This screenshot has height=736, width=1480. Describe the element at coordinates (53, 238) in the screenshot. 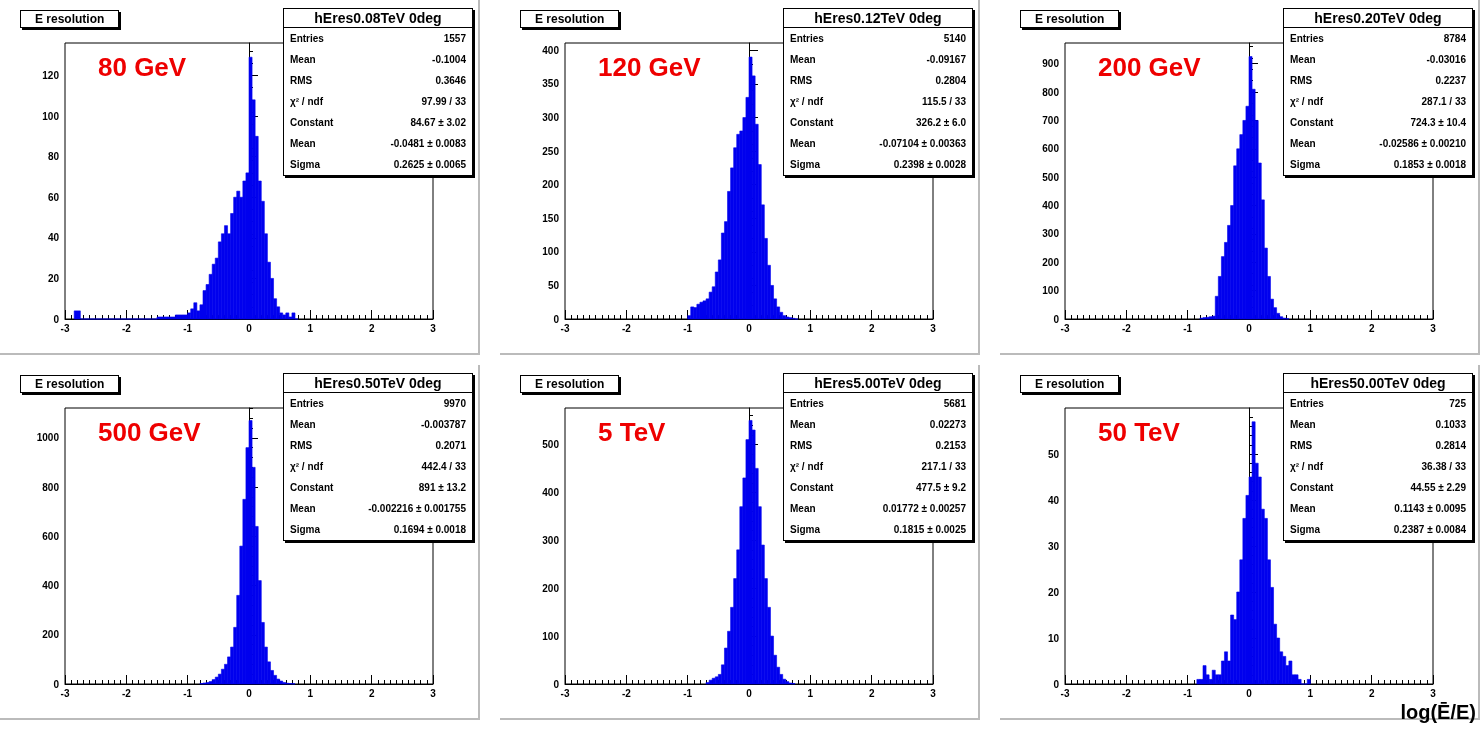

I see `y-tick-label: 40` at that location.